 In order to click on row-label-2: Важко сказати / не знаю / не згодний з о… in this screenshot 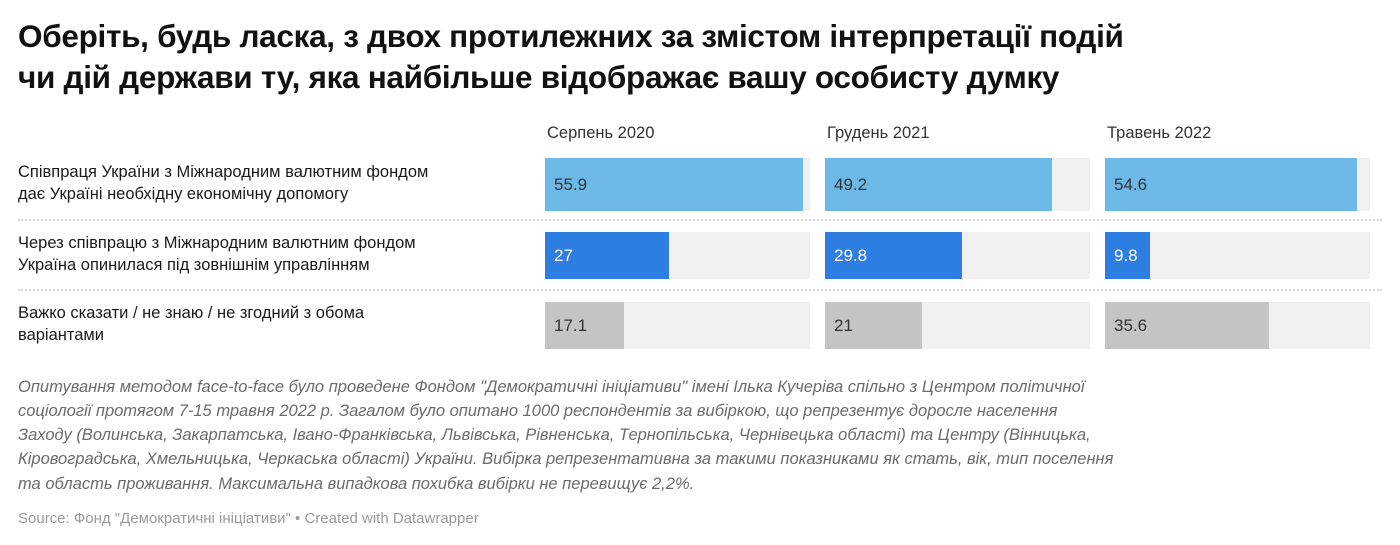, I will do `click(281, 325)`.